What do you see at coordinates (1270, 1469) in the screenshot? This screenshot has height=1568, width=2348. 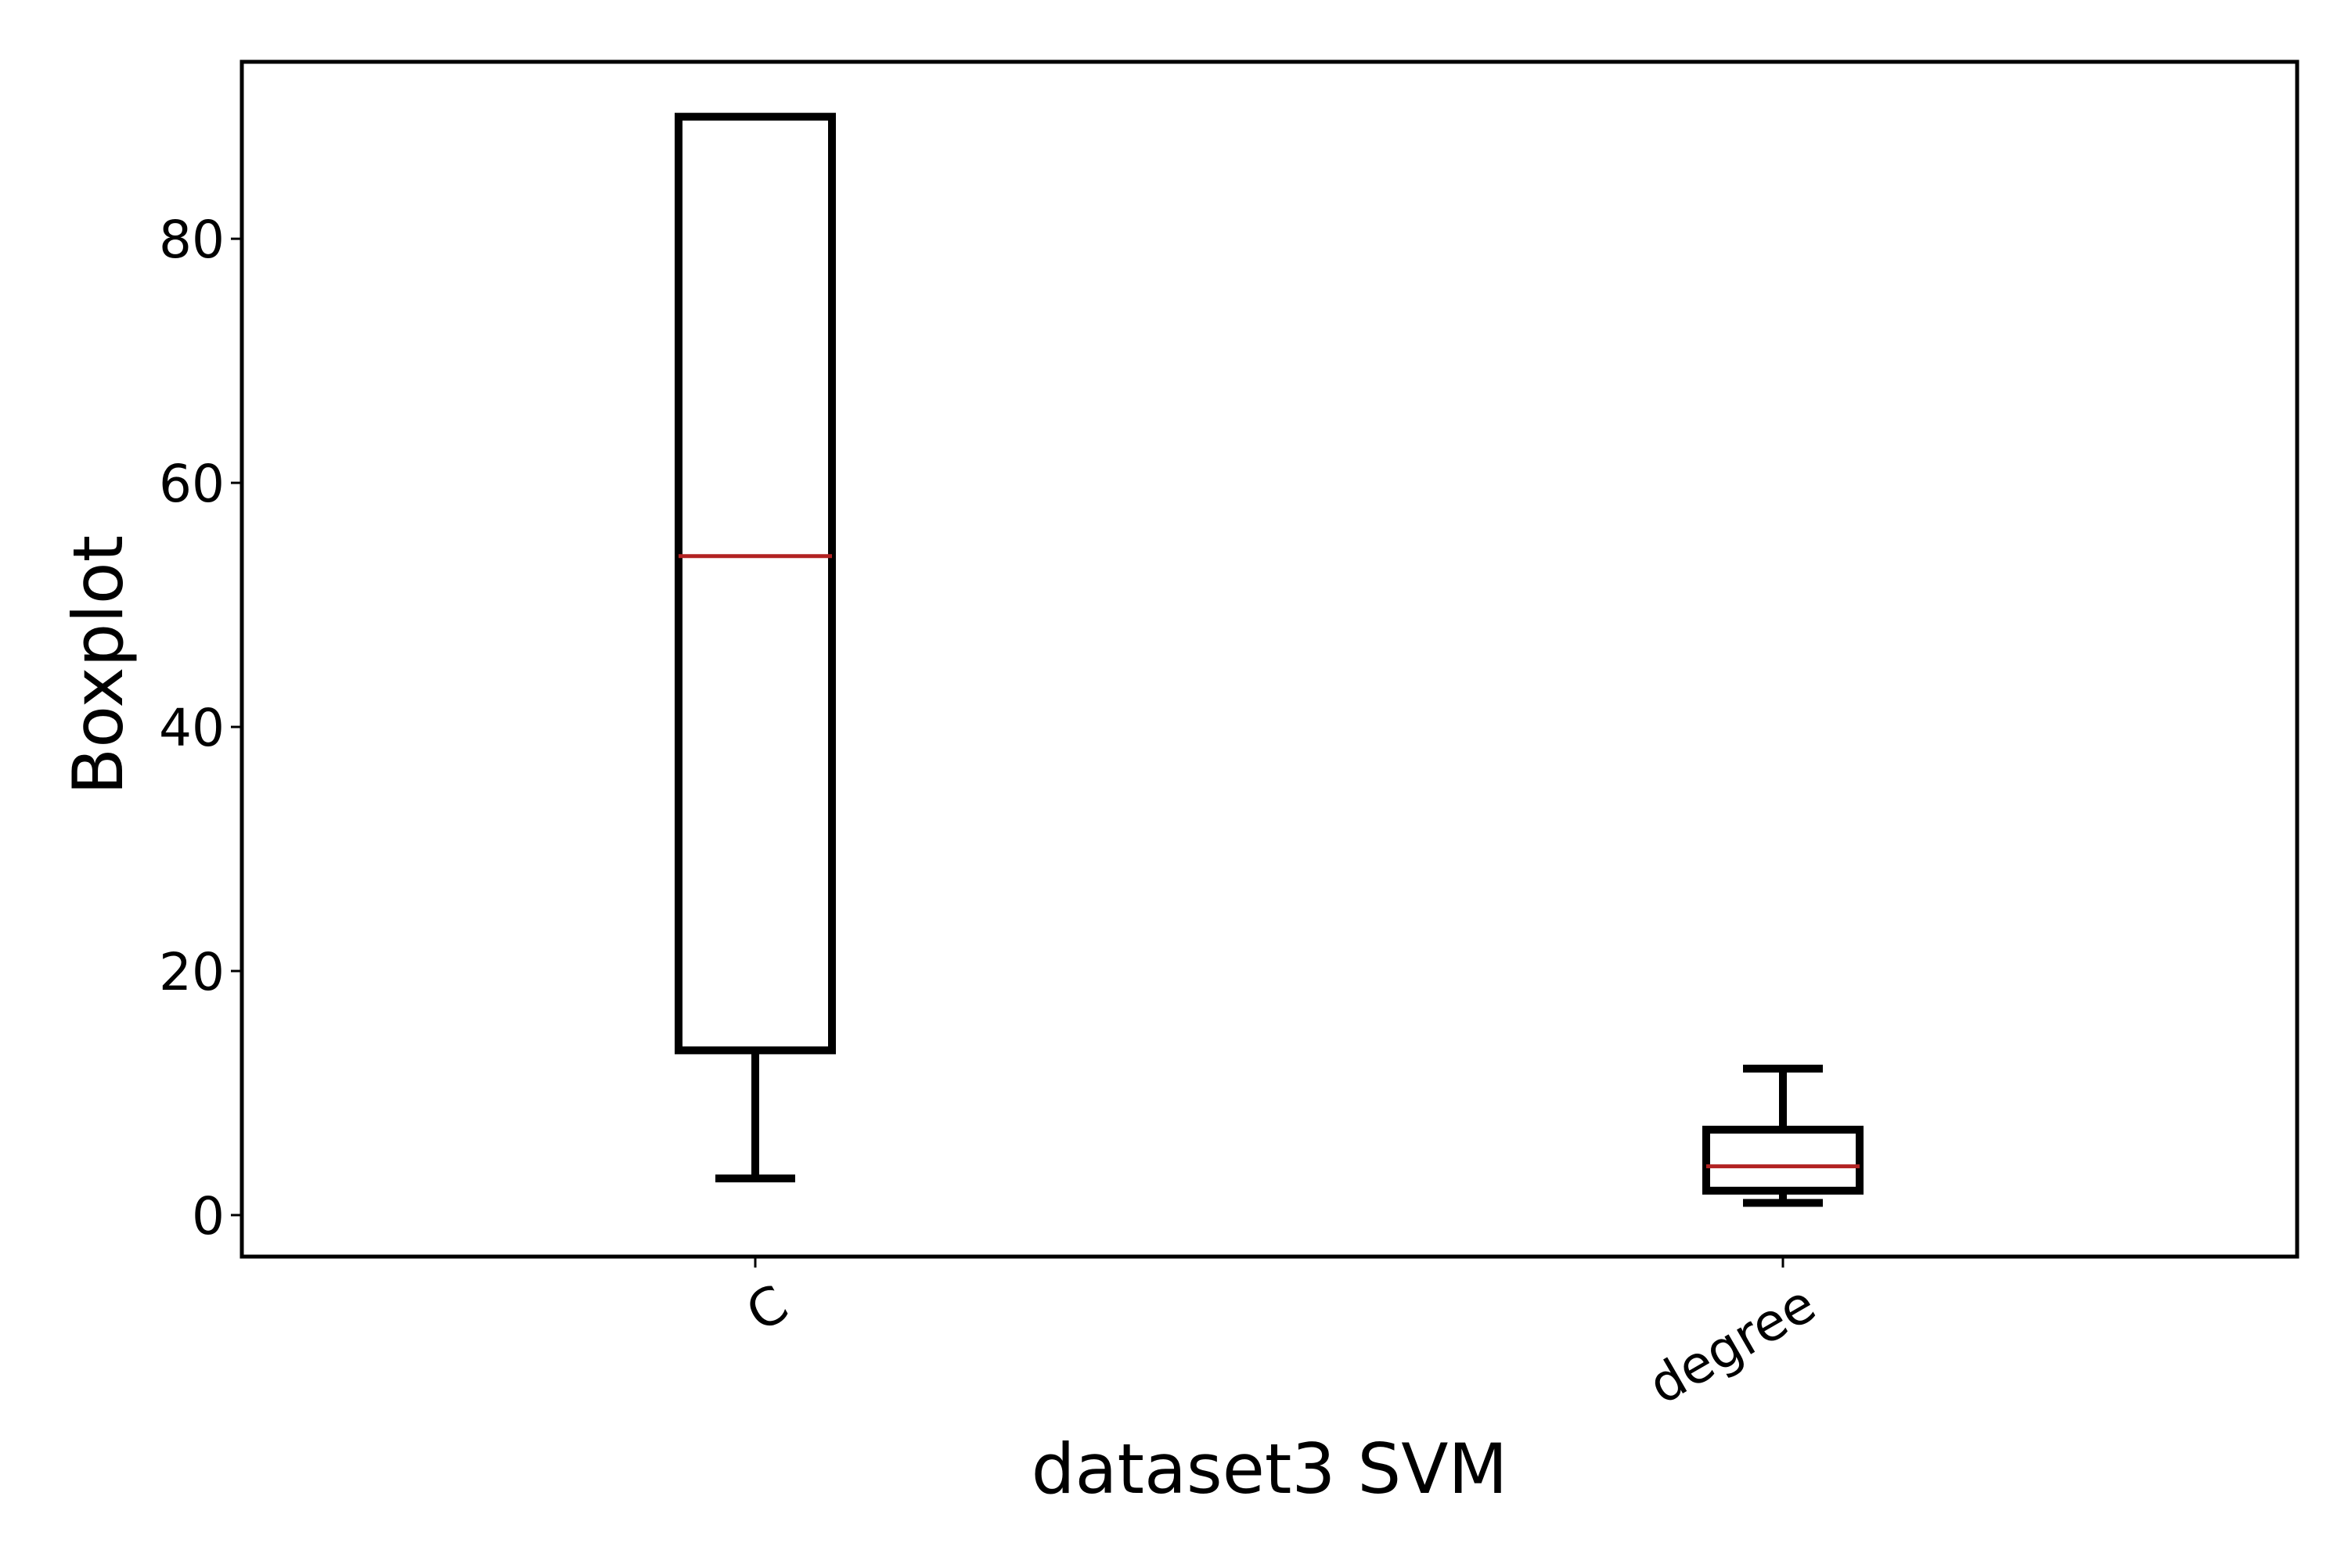 I see `x-axis-label: dataset3 SVM` at bounding box center [1270, 1469].